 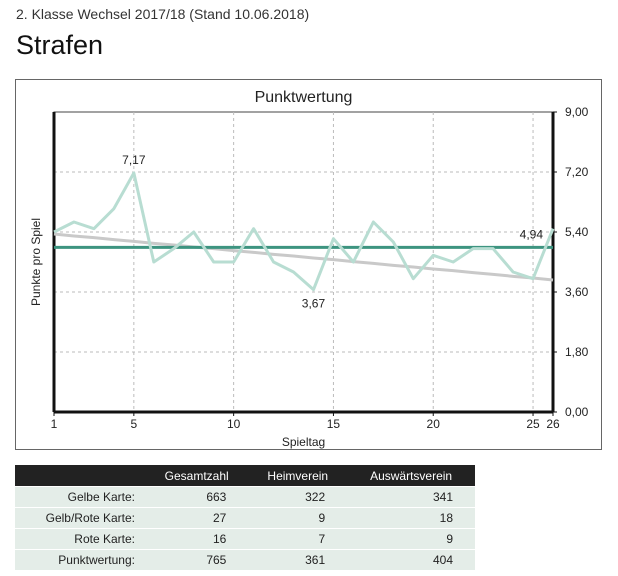 I want to click on x-tick-label: 1, so click(x=54, y=424).